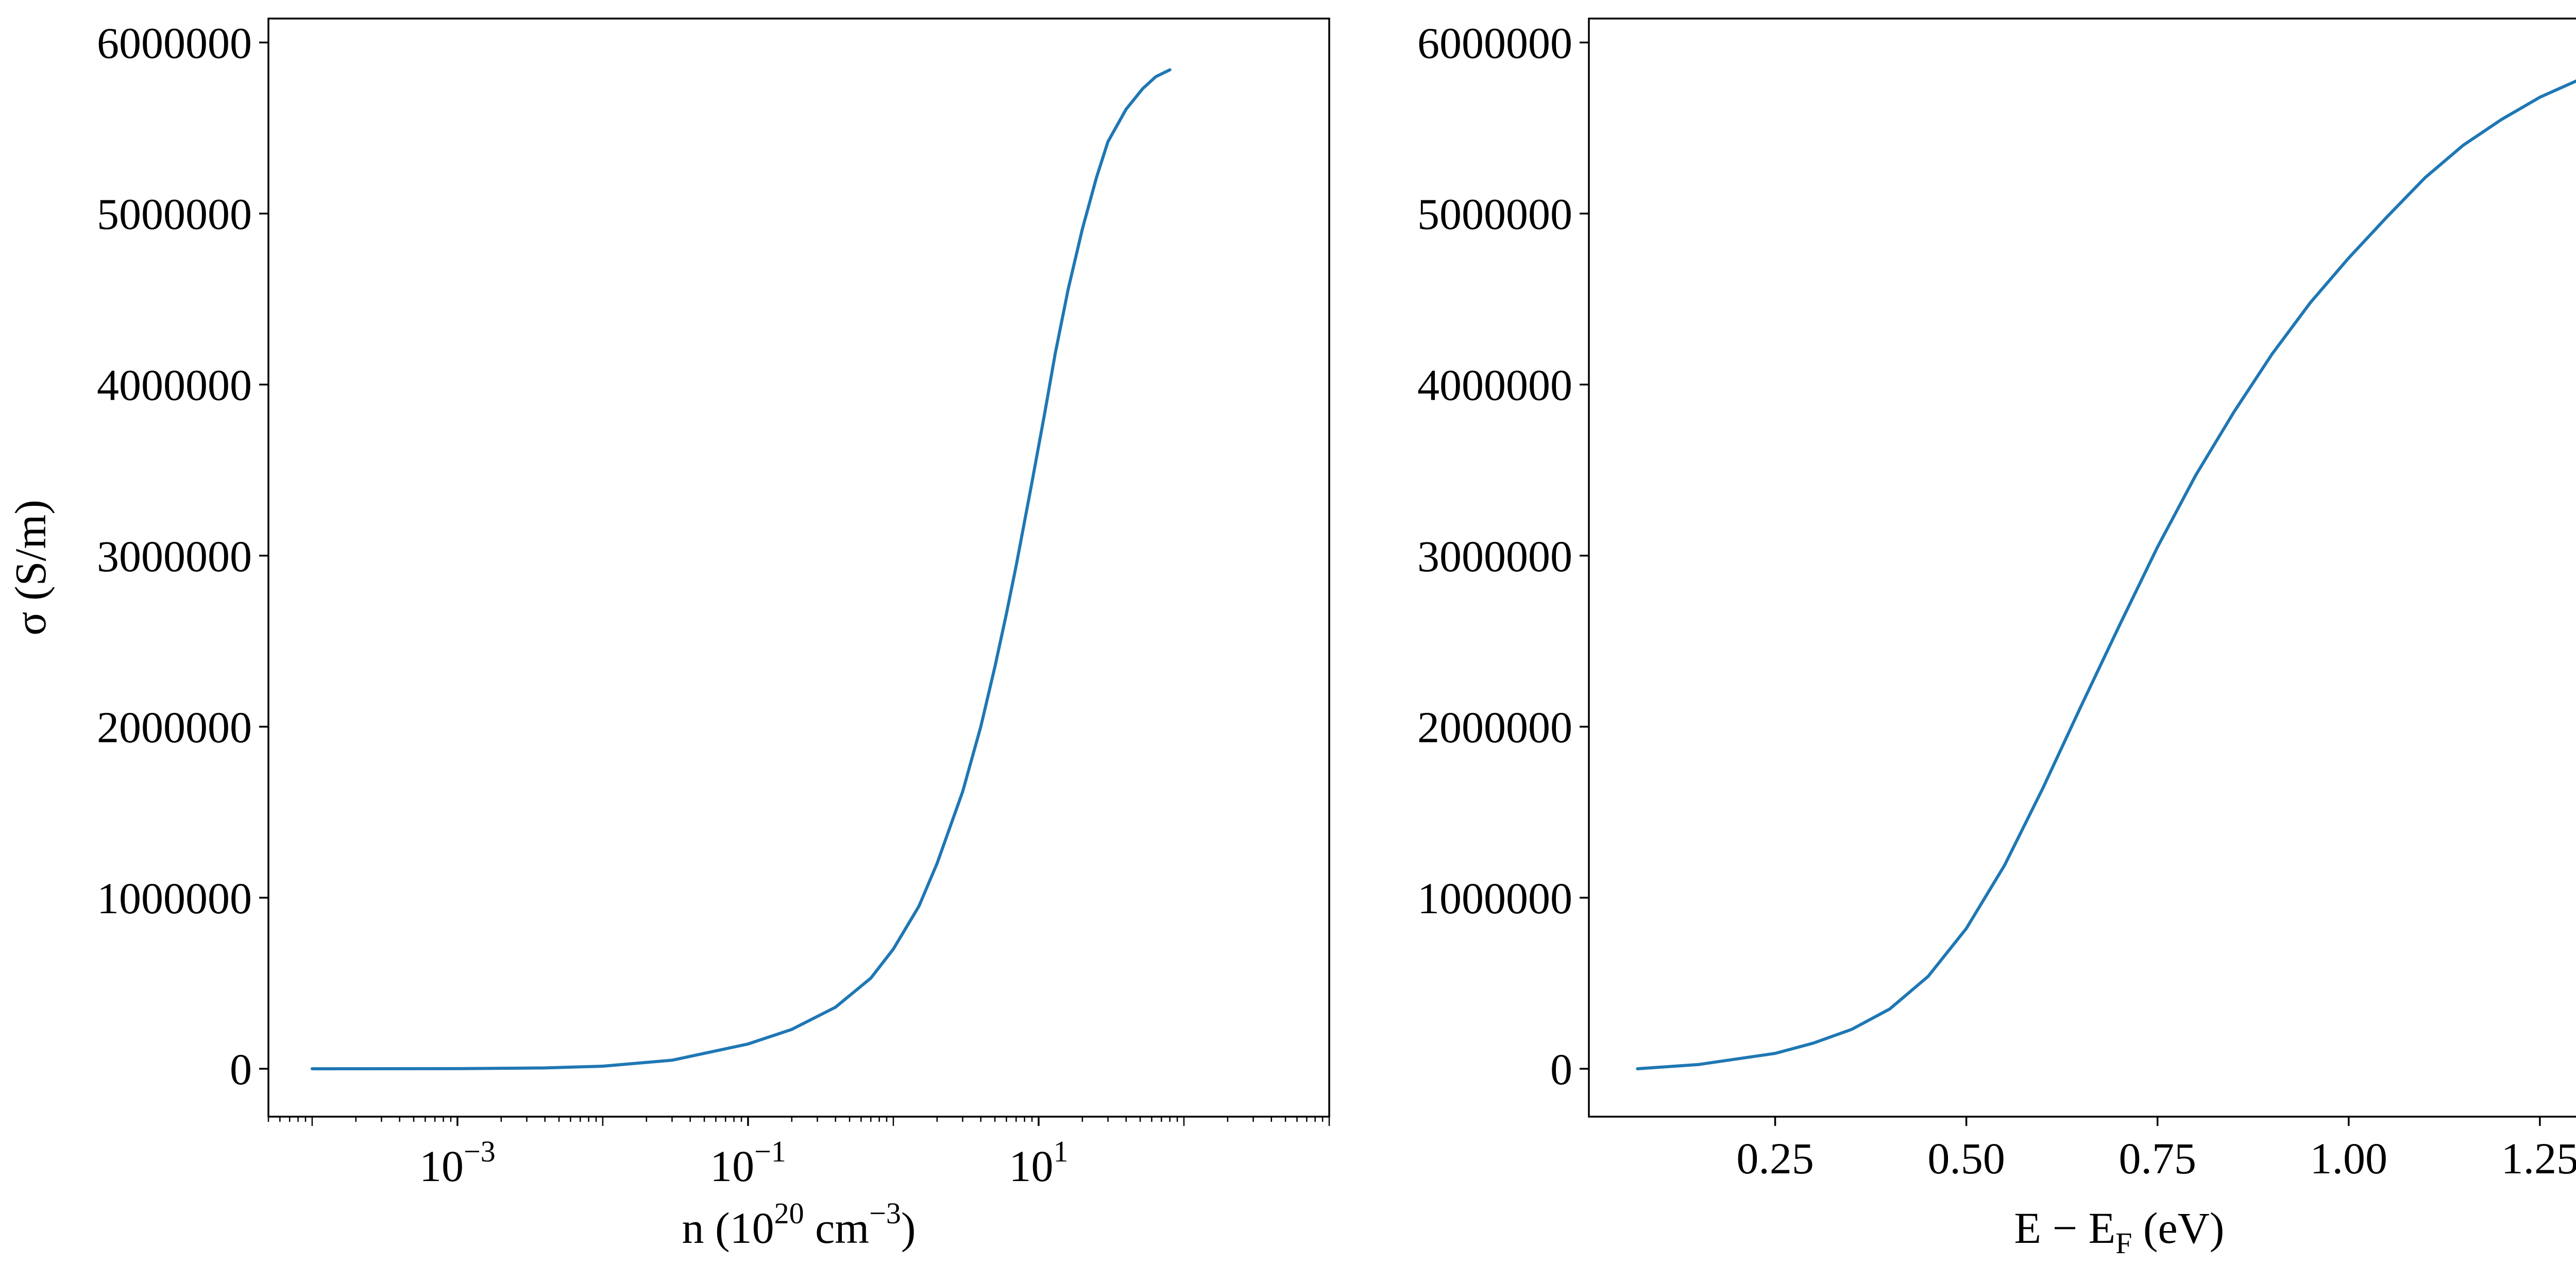 The image size is (2576, 1282). Describe the element at coordinates (457, 1163) in the screenshot. I see `x-tick-label: 10⁻³` at that location.